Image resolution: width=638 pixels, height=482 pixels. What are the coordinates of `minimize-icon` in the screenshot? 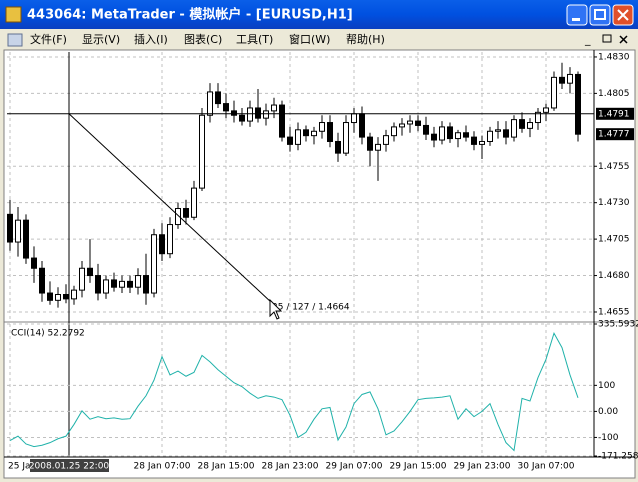 It's located at (576, 19).